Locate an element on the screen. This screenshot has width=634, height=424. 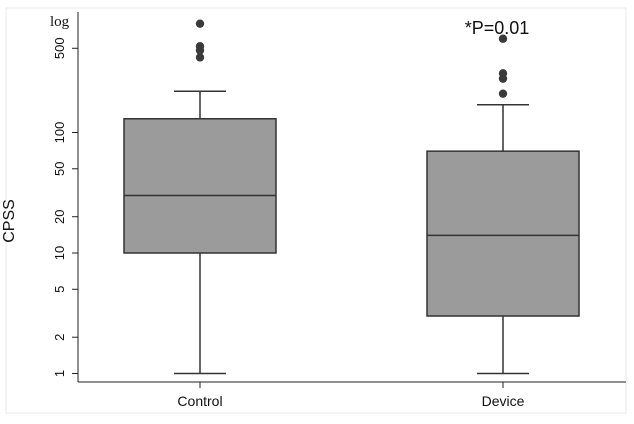
y-axis-title: CPSS is located at coordinates (9, 221).